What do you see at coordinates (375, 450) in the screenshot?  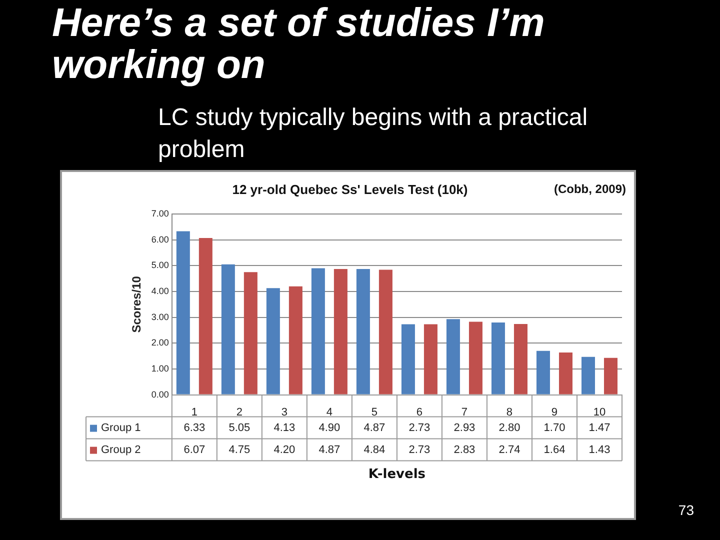 I see `data-label: 4.84` at bounding box center [375, 450].